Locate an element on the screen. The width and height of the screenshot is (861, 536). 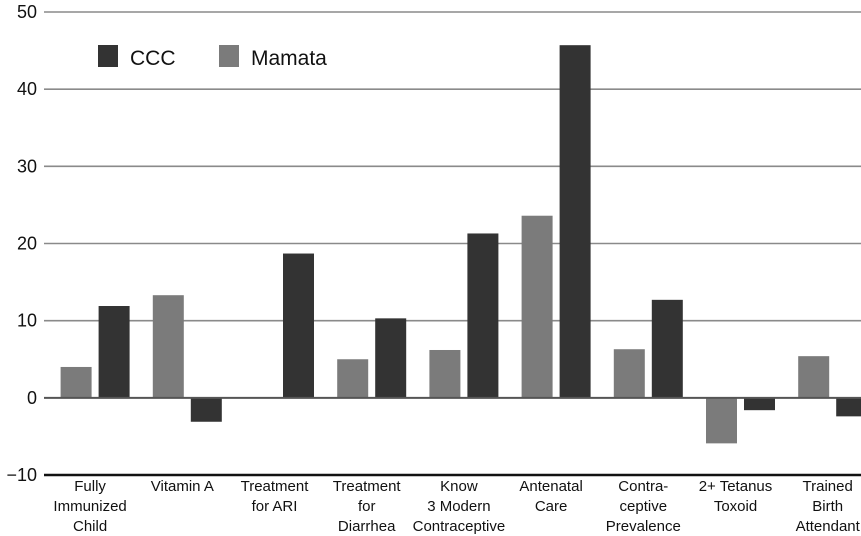
y-tick-label: 30 is located at coordinates (27, 166).